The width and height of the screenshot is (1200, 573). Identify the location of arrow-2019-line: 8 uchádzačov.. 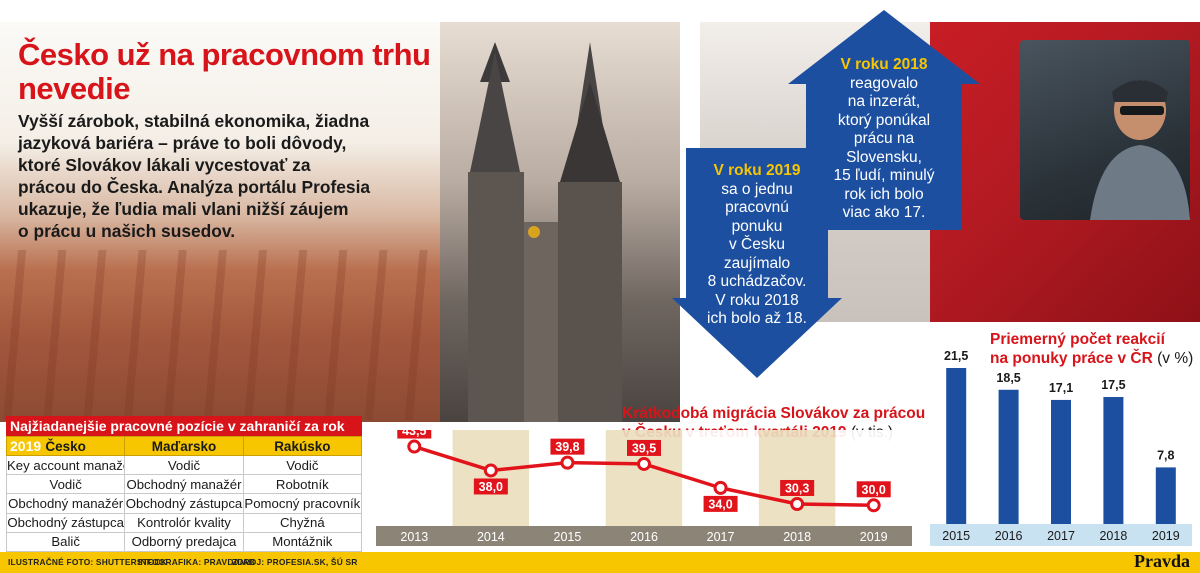
(757, 281).